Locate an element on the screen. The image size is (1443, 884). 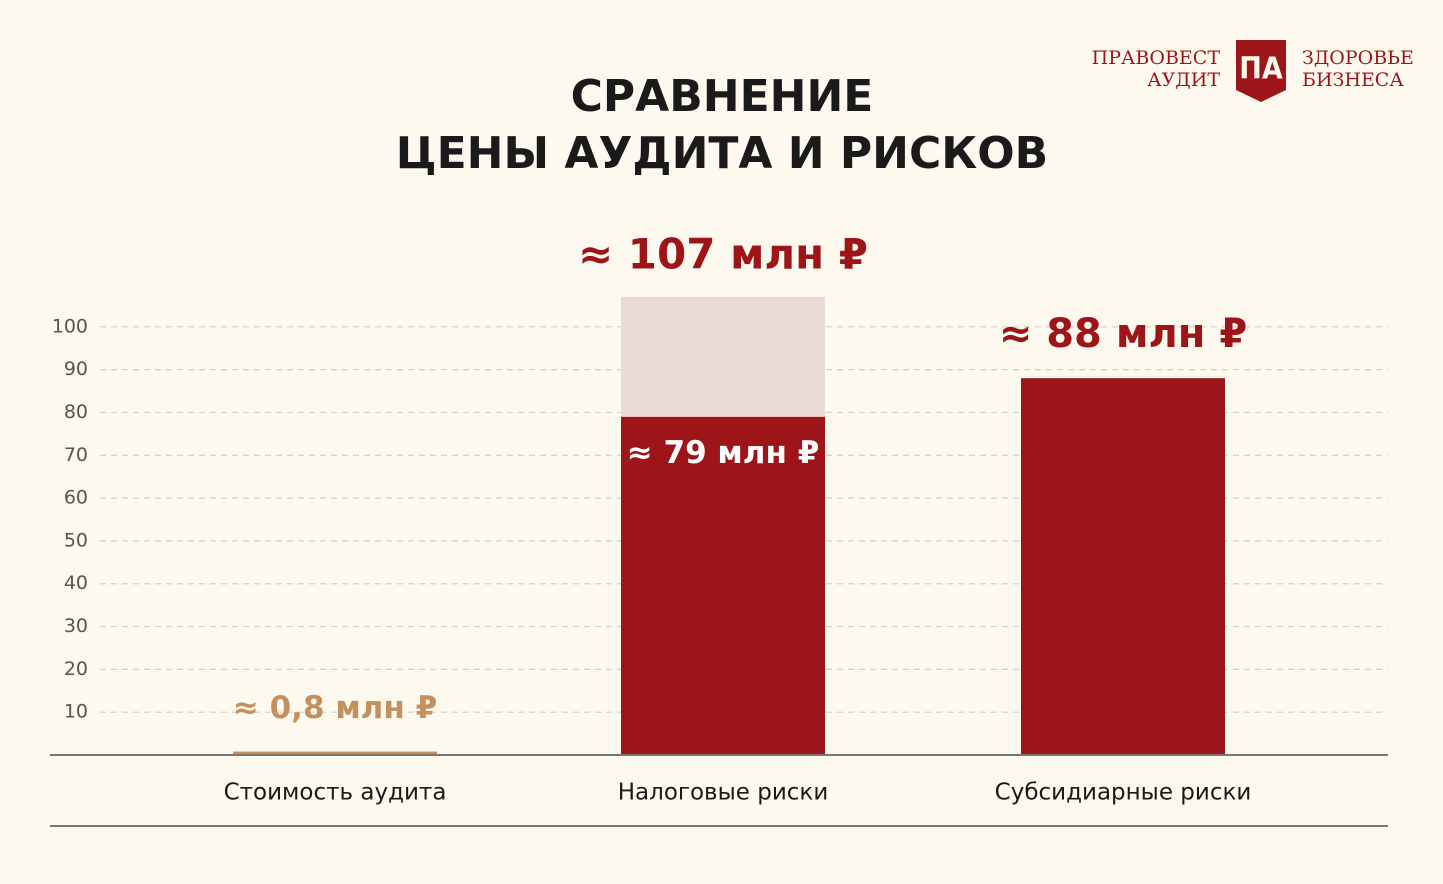
logo-shield is located at coordinates (1261, 71).